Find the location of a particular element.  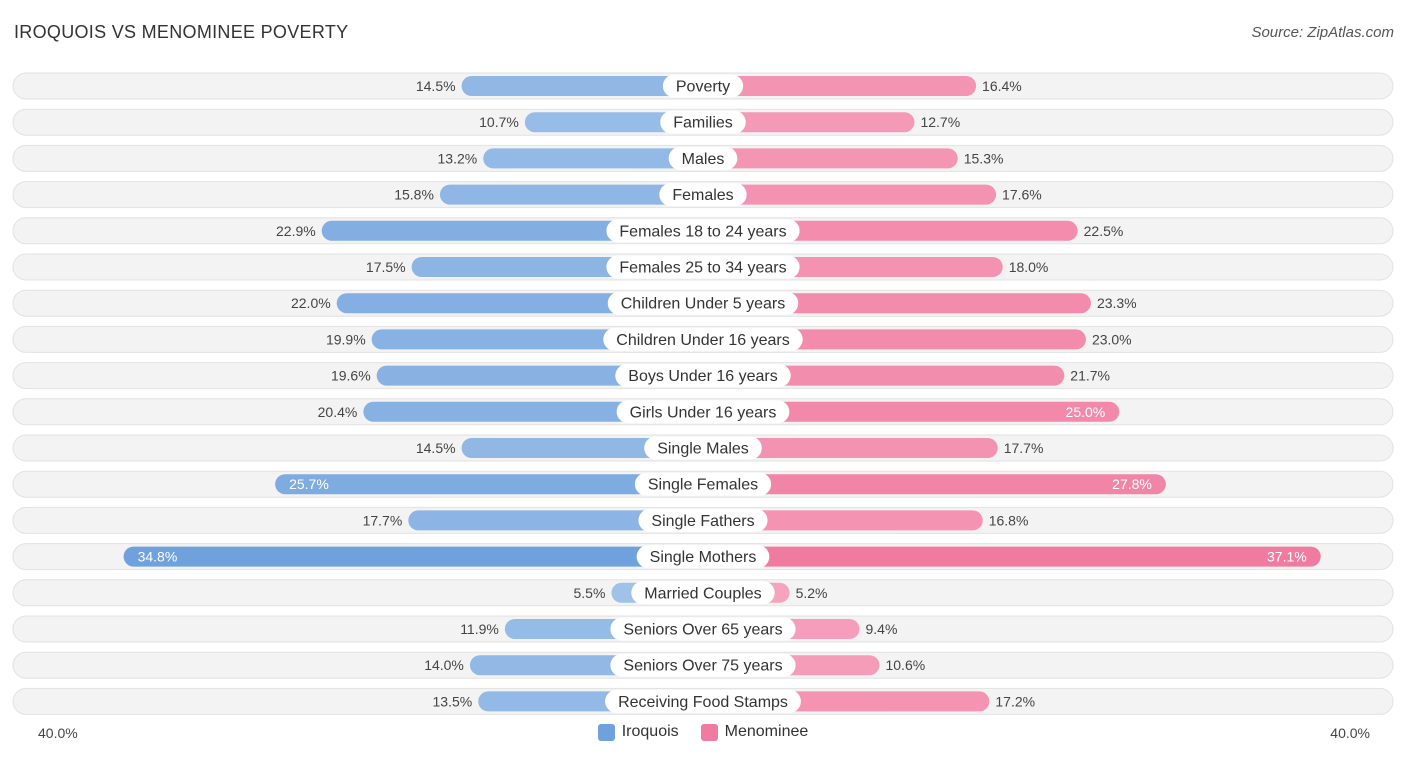

category-pill-single-females is located at coordinates (703, 484).